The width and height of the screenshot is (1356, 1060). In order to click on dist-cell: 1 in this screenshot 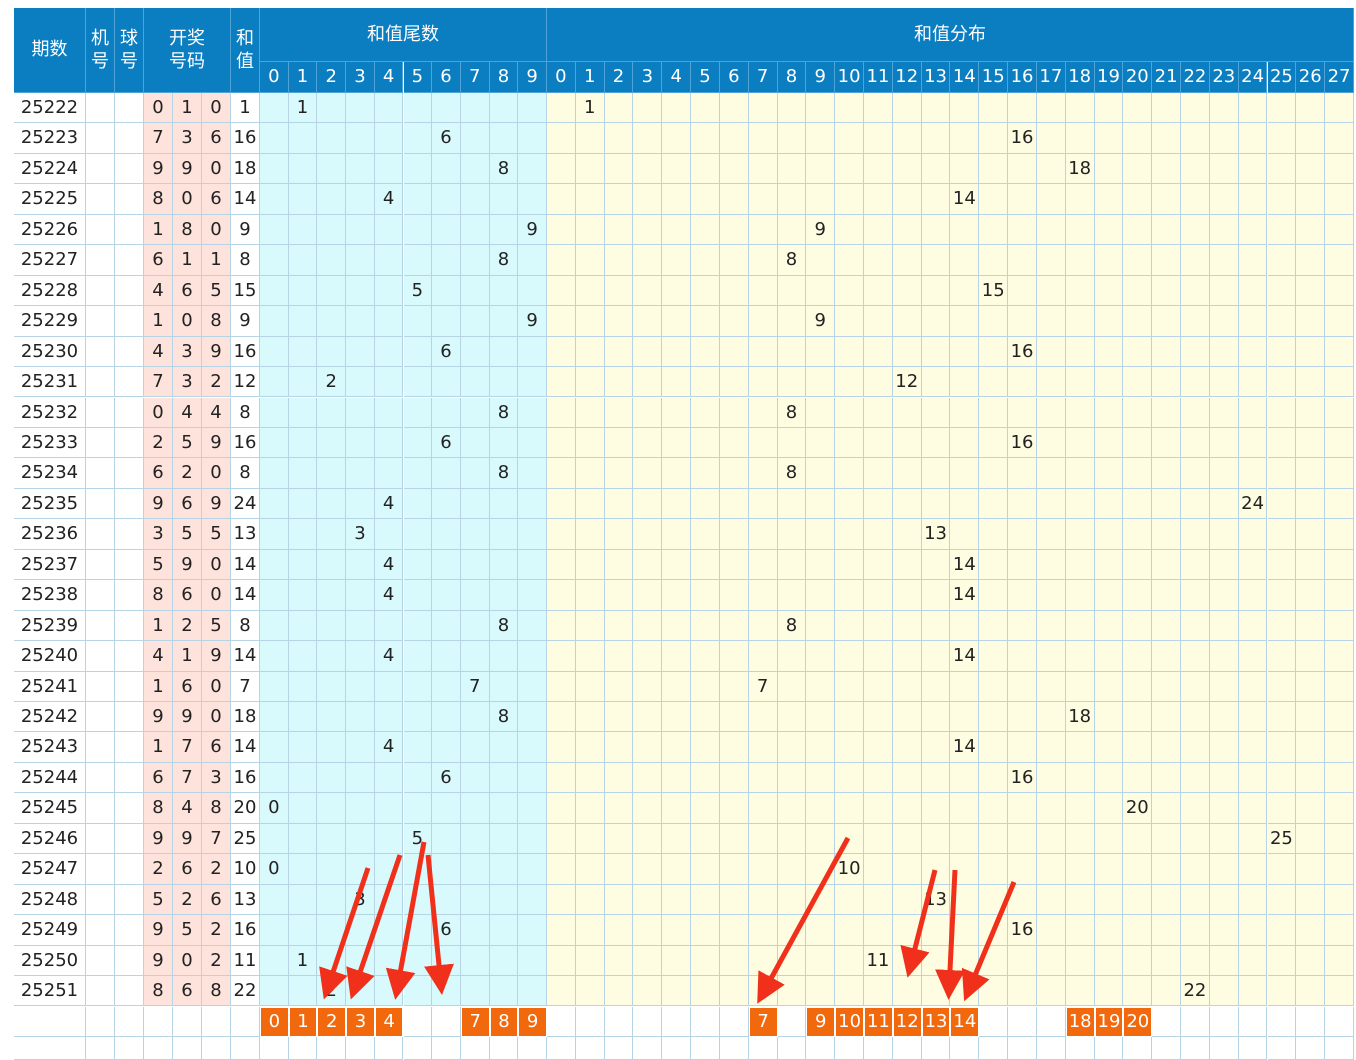, I will do `click(590, 108)`.